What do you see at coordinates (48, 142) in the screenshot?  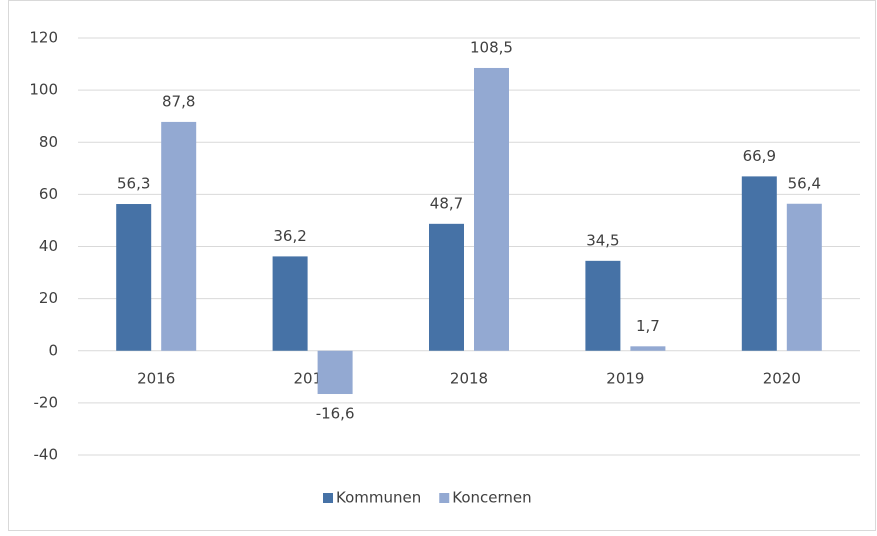 I see `y-tick-label: 80` at bounding box center [48, 142].